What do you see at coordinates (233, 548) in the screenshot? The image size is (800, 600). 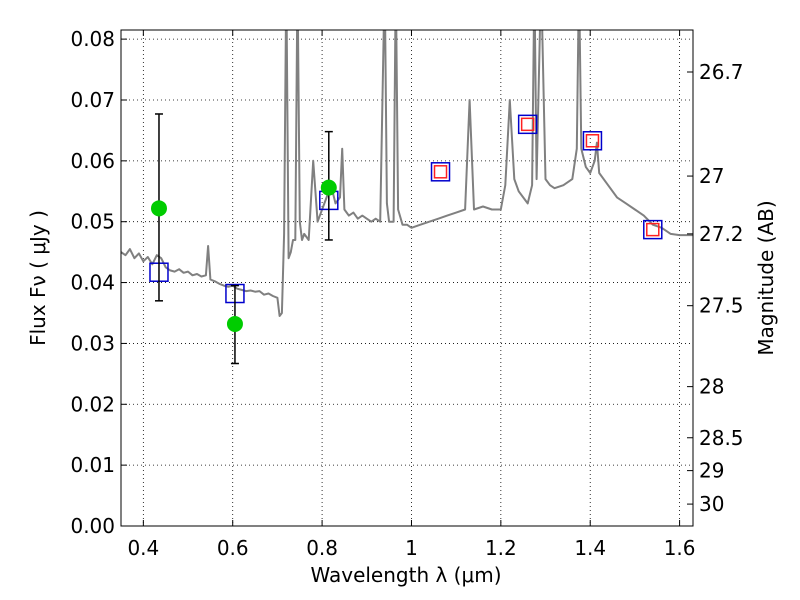 I see `x-tick-label: 0.6` at bounding box center [233, 548].